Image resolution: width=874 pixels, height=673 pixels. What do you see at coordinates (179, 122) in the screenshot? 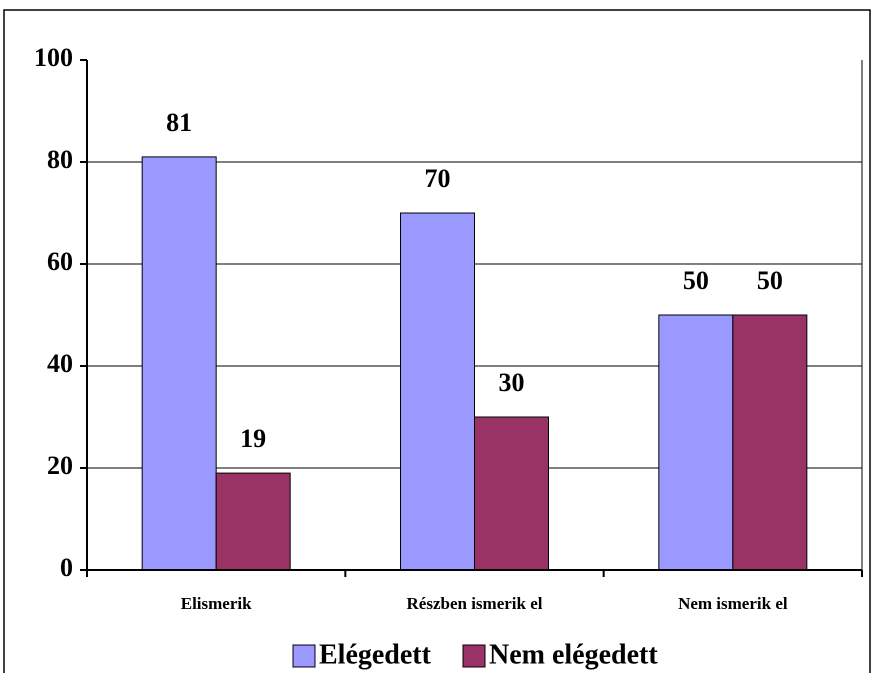
I see `value-label: 81` at bounding box center [179, 122].